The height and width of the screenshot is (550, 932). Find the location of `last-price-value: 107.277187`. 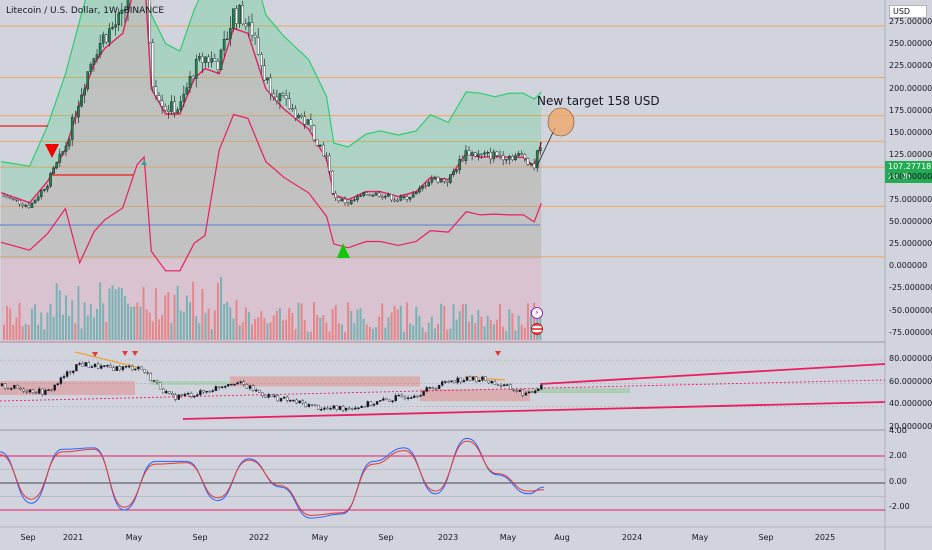

last-price-value: 107.277187 is located at coordinates (910, 166).